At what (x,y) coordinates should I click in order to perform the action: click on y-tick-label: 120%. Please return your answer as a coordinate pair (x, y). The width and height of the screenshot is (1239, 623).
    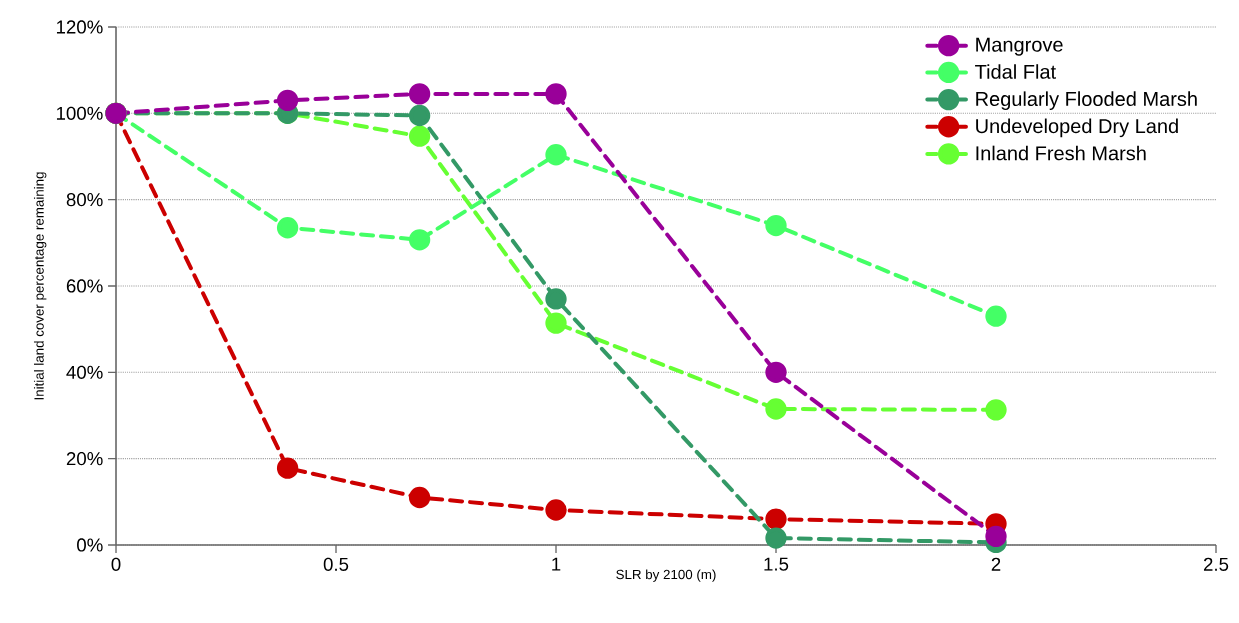
    Looking at the image, I should click on (79, 27).